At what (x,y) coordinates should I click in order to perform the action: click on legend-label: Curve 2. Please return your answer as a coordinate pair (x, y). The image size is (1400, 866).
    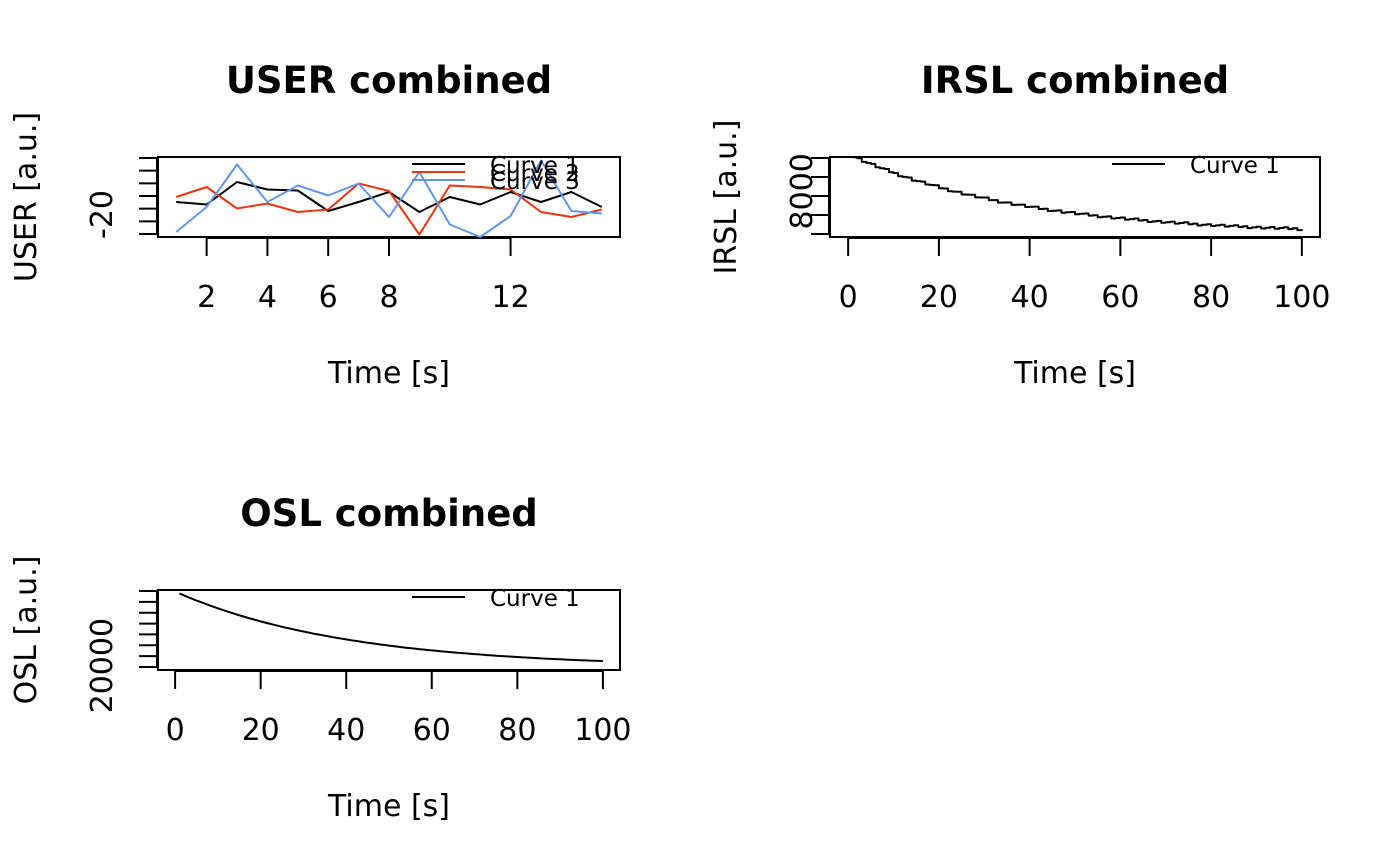
    Looking at the image, I should click on (535, 174).